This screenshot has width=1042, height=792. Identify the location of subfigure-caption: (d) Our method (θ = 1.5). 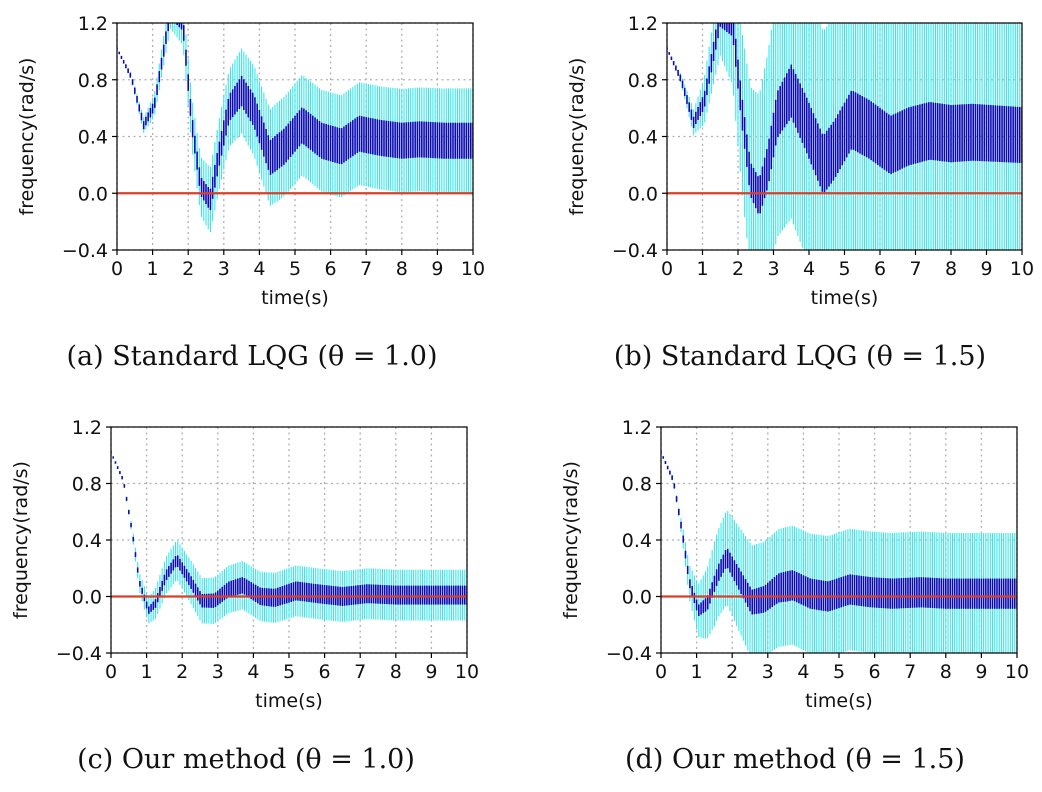
(795, 759).